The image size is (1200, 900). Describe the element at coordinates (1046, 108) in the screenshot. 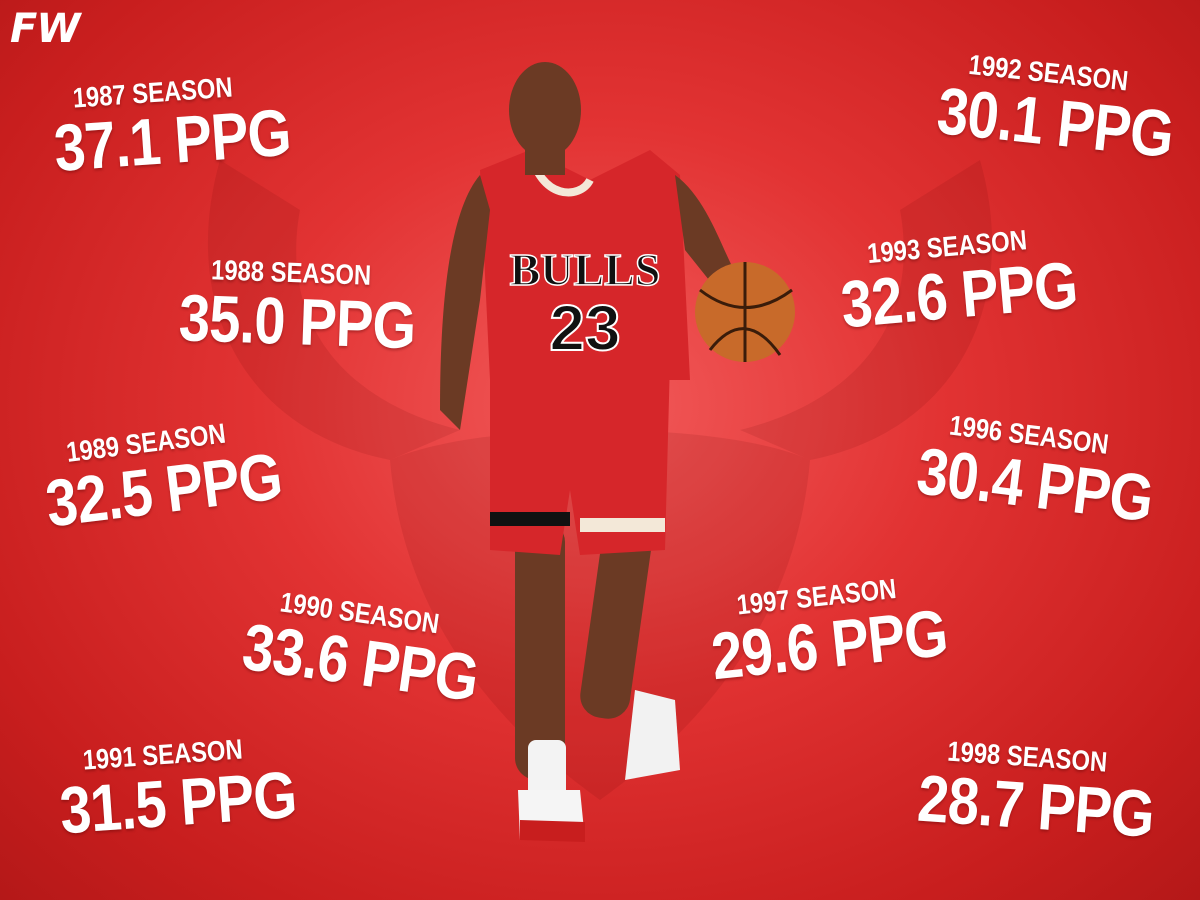

I see `stat-1992: 1992 SEASON 30.1 PPG` at that location.